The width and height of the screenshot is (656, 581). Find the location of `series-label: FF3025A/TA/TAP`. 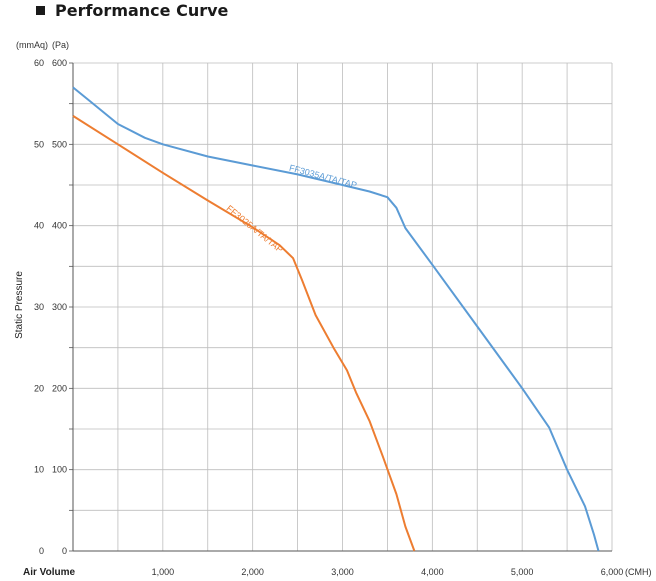

series-label: FF3025A/TA/TAP is located at coordinates (254, 229).